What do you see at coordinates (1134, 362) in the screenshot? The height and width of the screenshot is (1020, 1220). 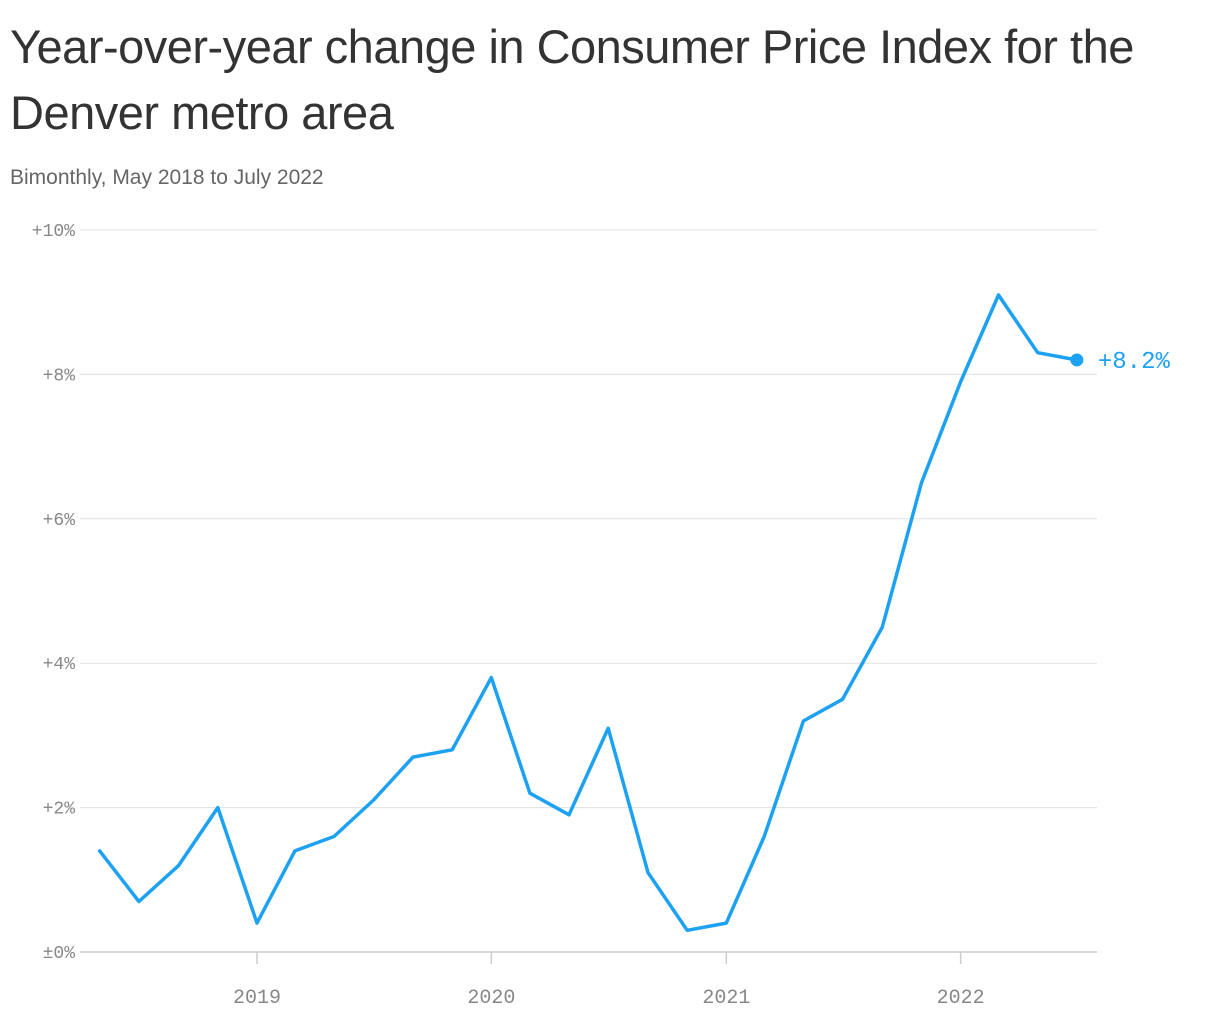 I see `end-point-label: +8.2%` at bounding box center [1134, 362].